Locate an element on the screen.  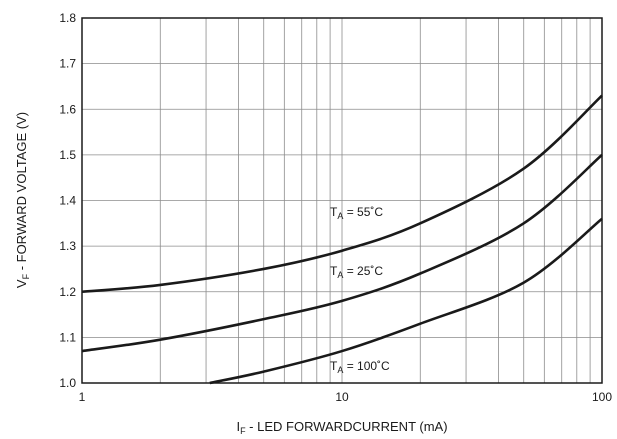
x-tick-label: 100 is located at coordinates (602, 397).